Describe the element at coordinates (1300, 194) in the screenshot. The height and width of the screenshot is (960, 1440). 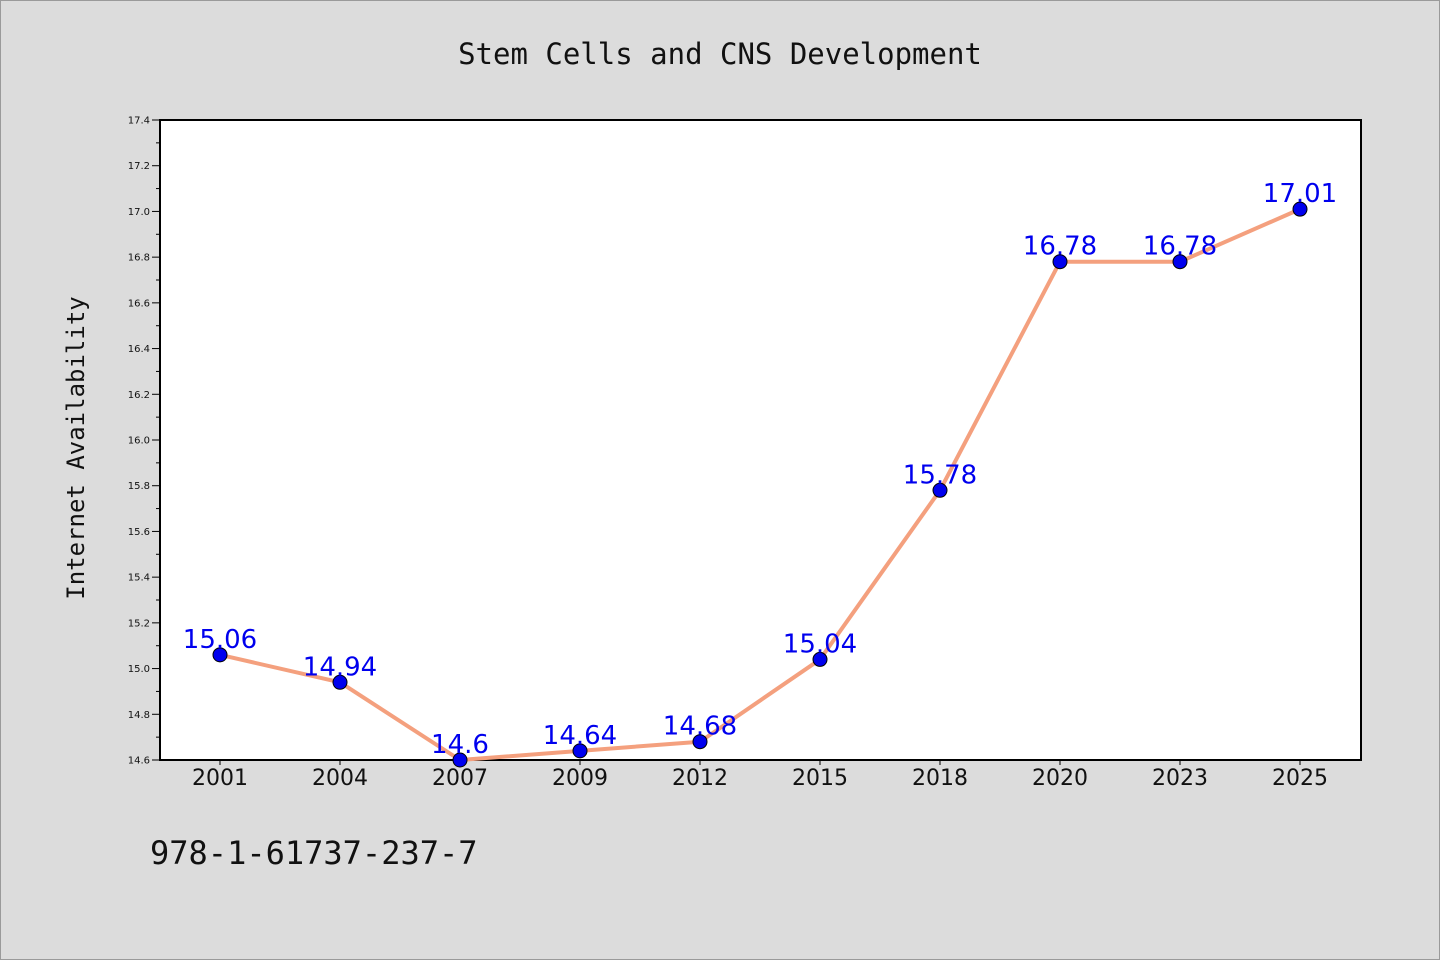
I see `data-label: 17.01` at that location.